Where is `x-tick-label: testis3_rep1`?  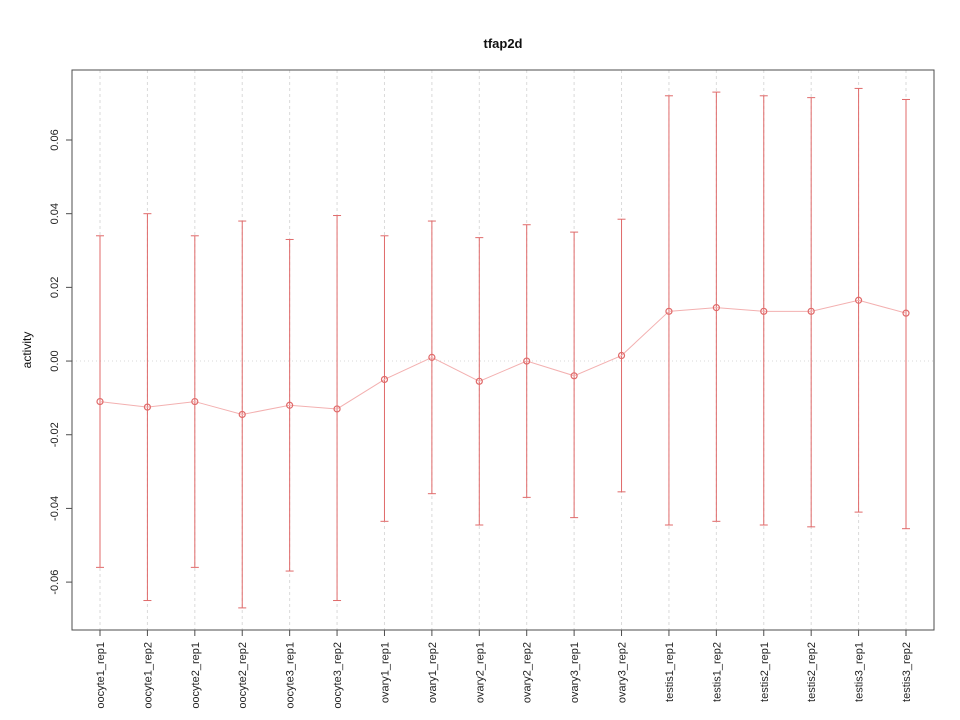 x-tick-label: testis3_rep1 is located at coordinates (860, 672).